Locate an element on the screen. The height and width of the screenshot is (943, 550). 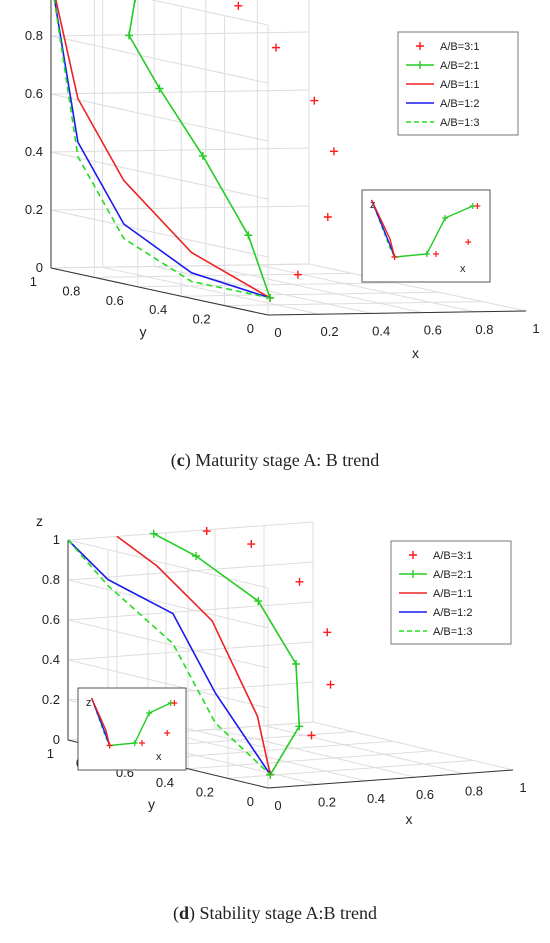
chart-c-legend: A/B=3:1 A/B=2:1 A/B=1:1 A/B=1:2 A/B=1:3 is located at coordinates (458, 83).